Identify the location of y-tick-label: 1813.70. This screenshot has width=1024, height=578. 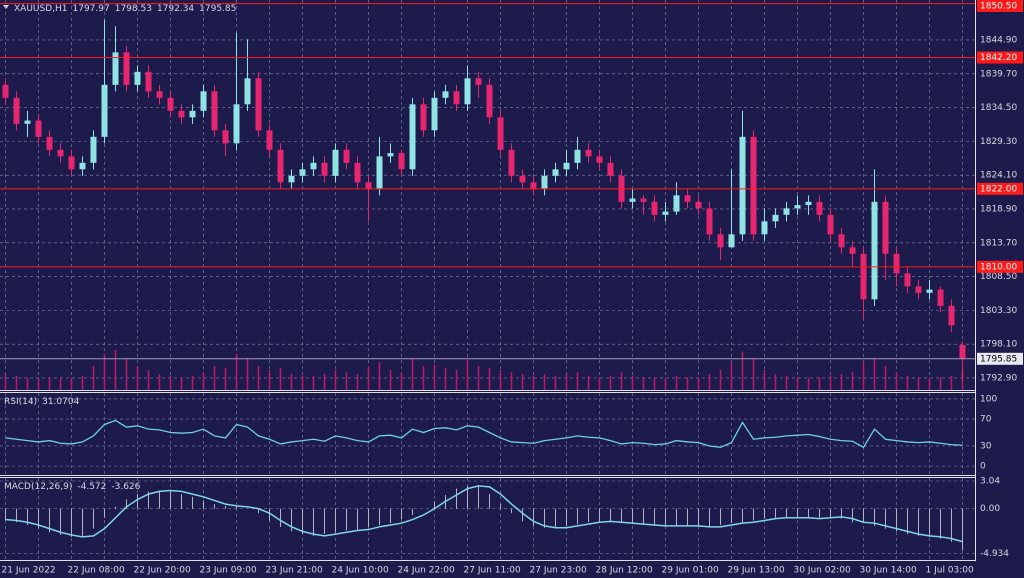
(998, 243).